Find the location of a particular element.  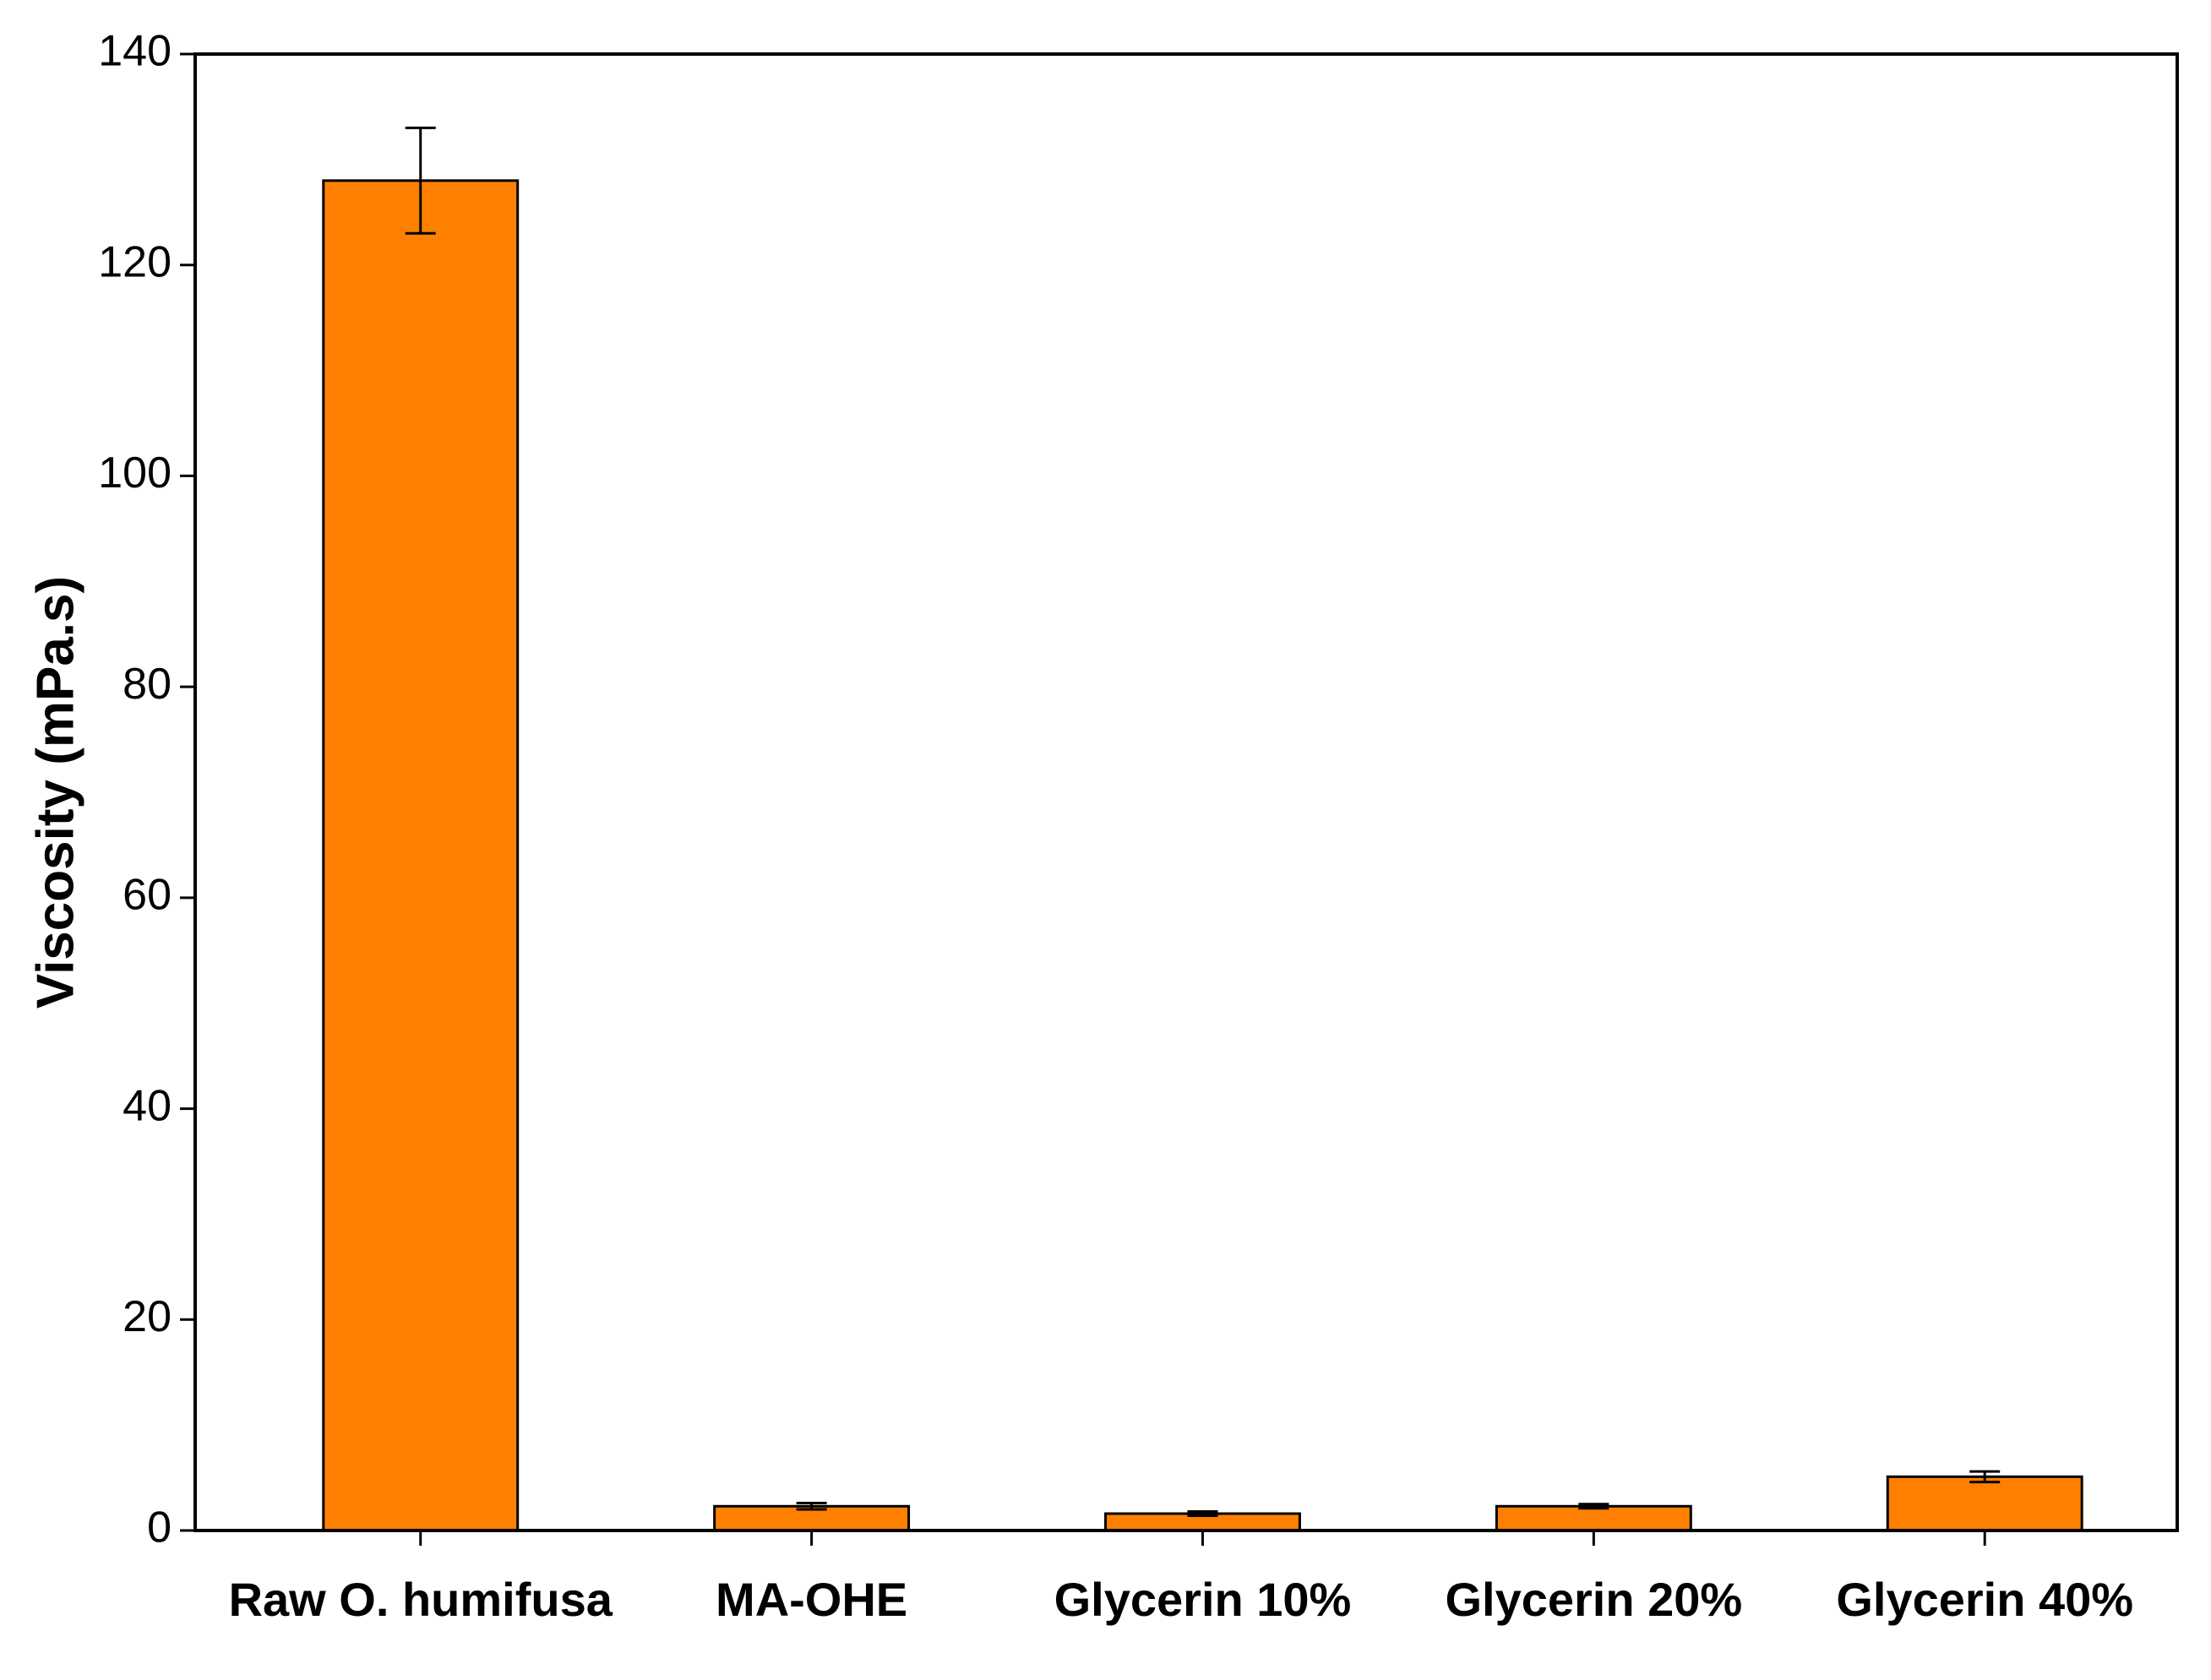

x-tick-label: Glycerin 40% is located at coordinates (1984, 1599).